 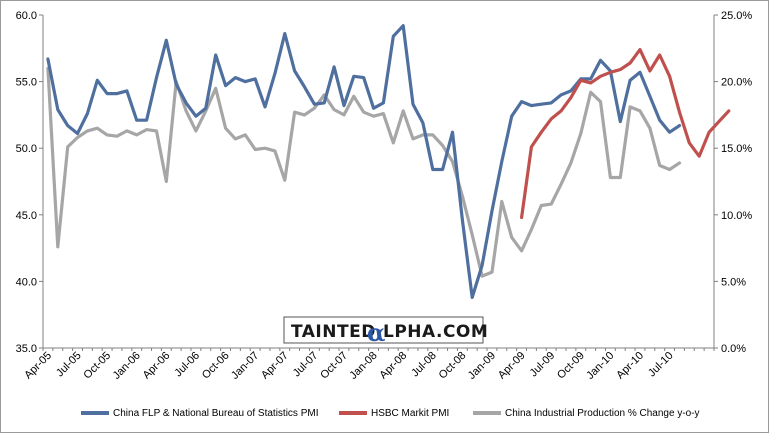 What do you see at coordinates (435, 332) in the screenshot?
I see `watermark-suffix: LPHA.COM` at bounding box center [435, 332].